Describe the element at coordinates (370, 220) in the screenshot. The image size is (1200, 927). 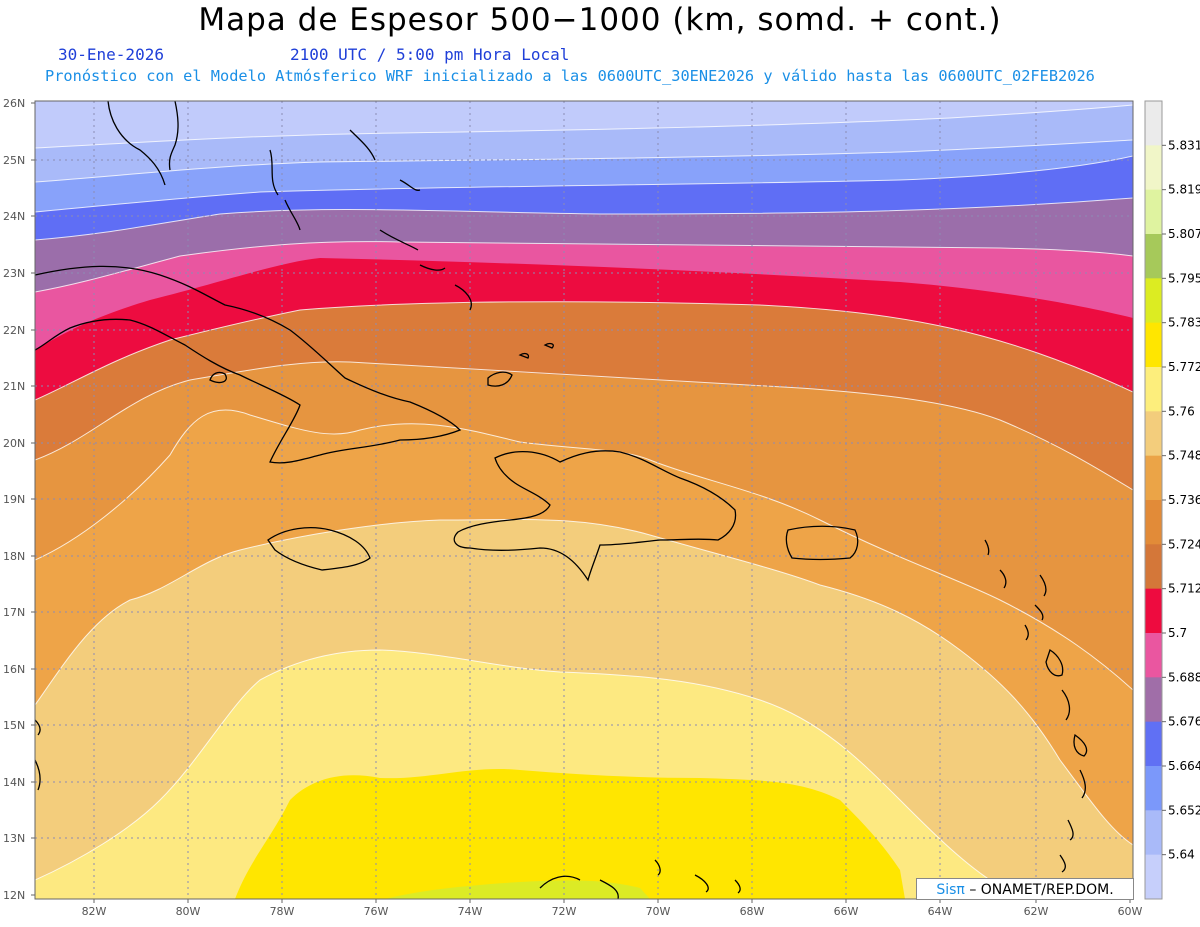
I see `bahamas-islands` at that location.